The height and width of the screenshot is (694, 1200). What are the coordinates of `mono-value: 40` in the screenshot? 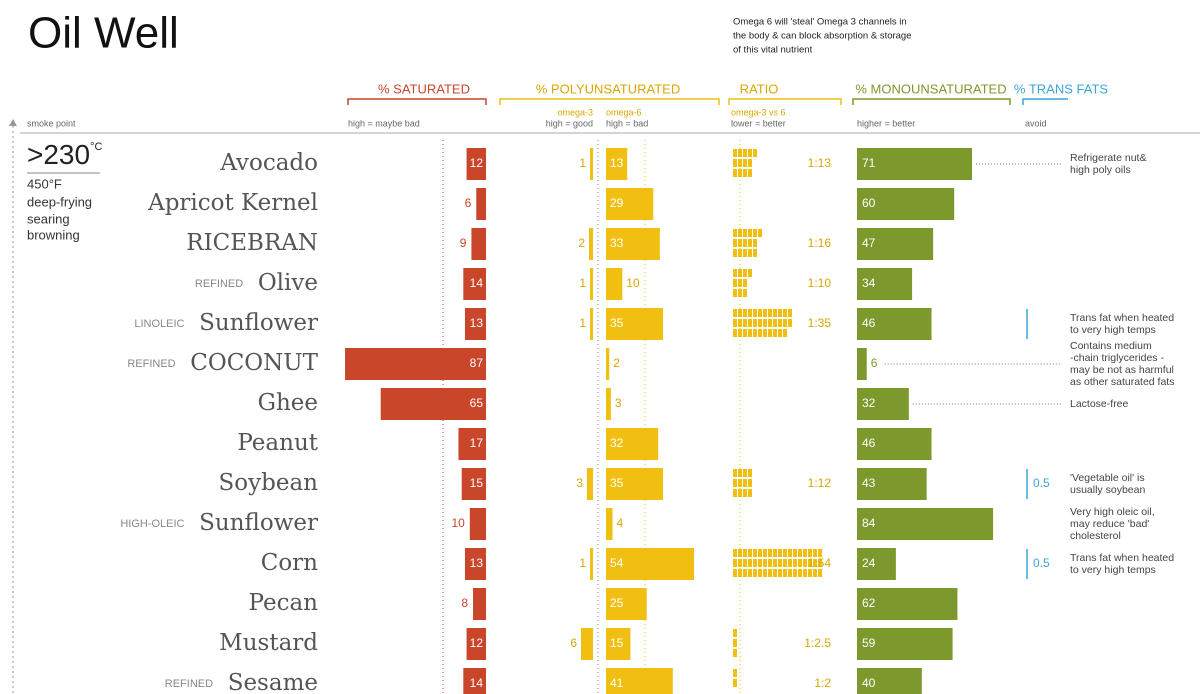 It's located at (869, 683).